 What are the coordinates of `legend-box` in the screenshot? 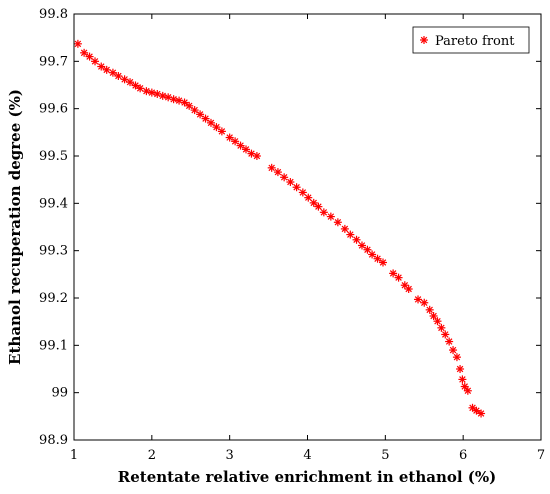 It's located at (471, 40).